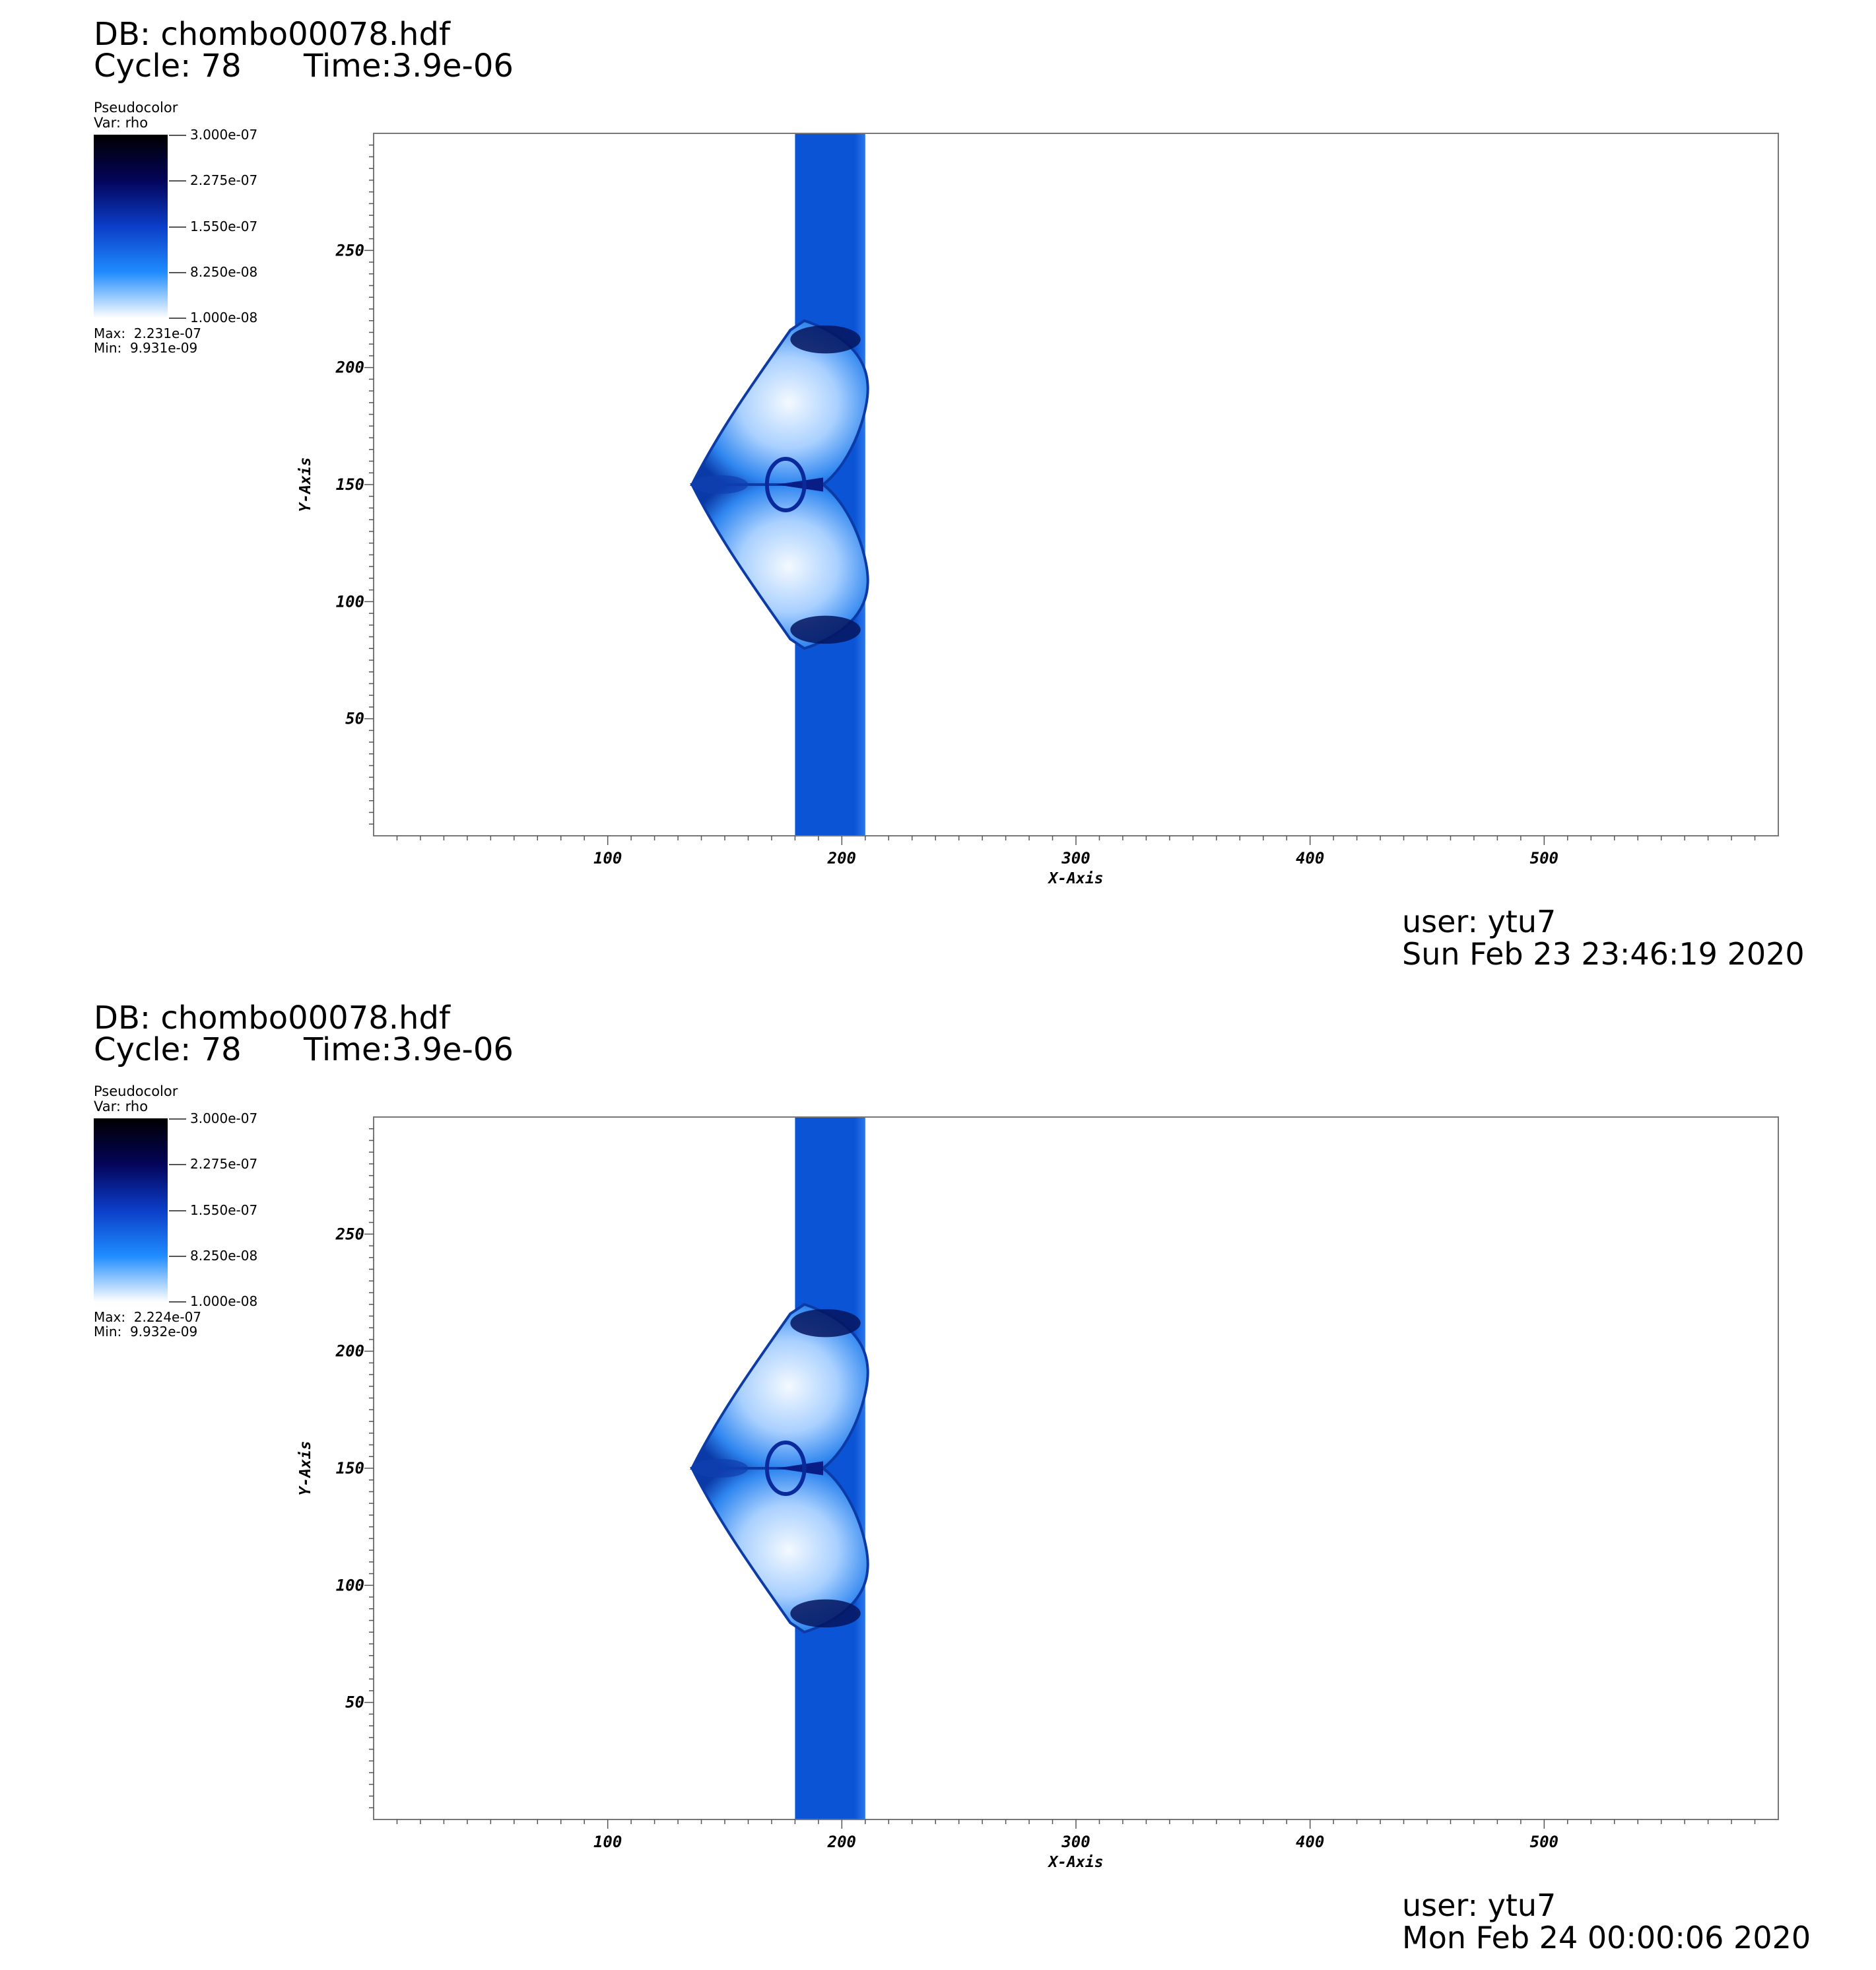 Image resolution: width=1876 pixels, height=1970 pixels. I want to click on date-label: Sun Feb 23 23:46:19 2020, so click(1603, 954).